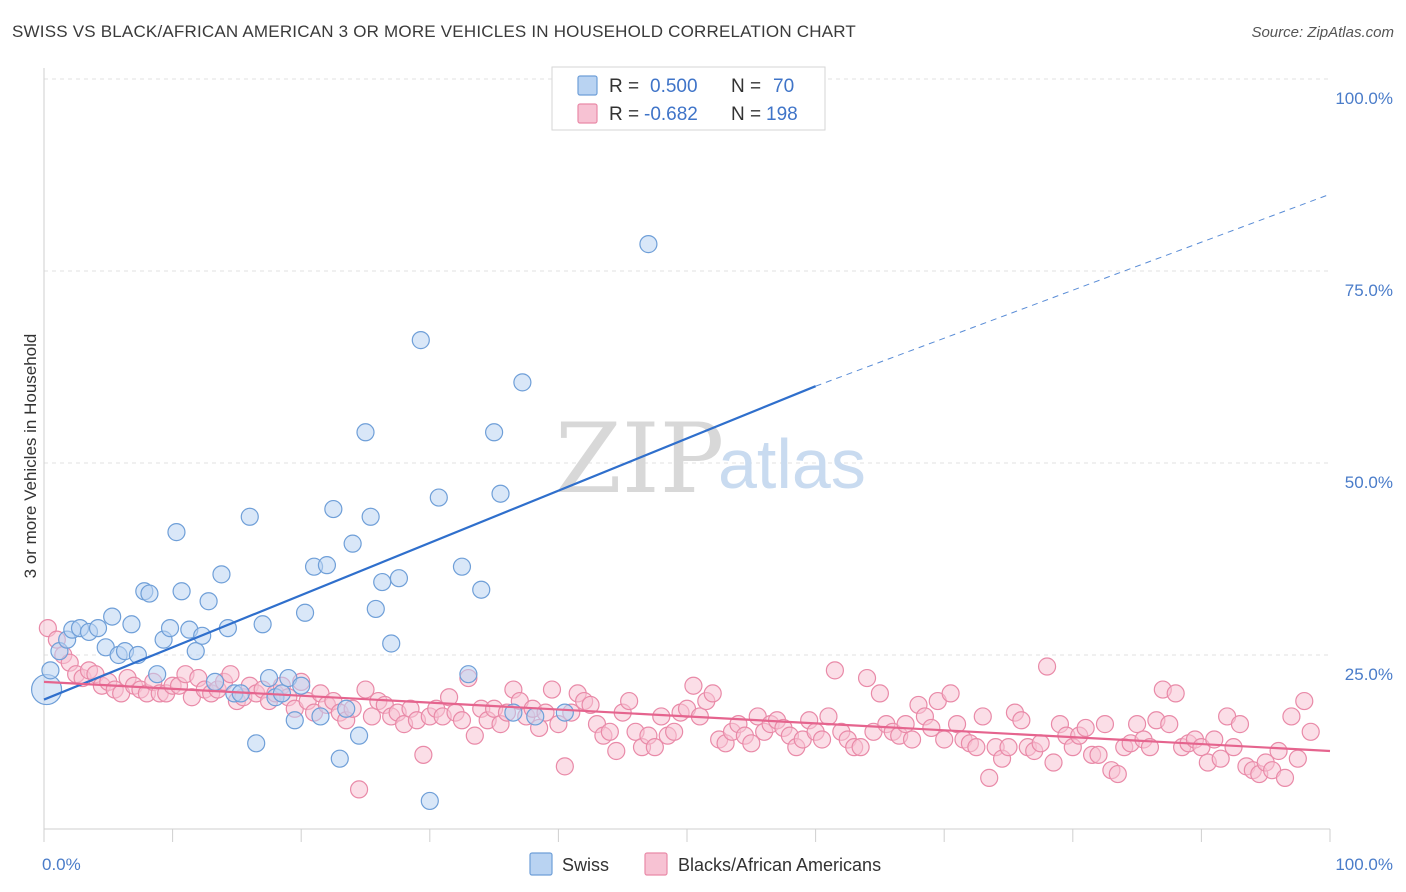  What do you see at coordinates (746, 114) in the screenshot?
I see `legend-n-label-black: N =` at bounding box center [746, 114].